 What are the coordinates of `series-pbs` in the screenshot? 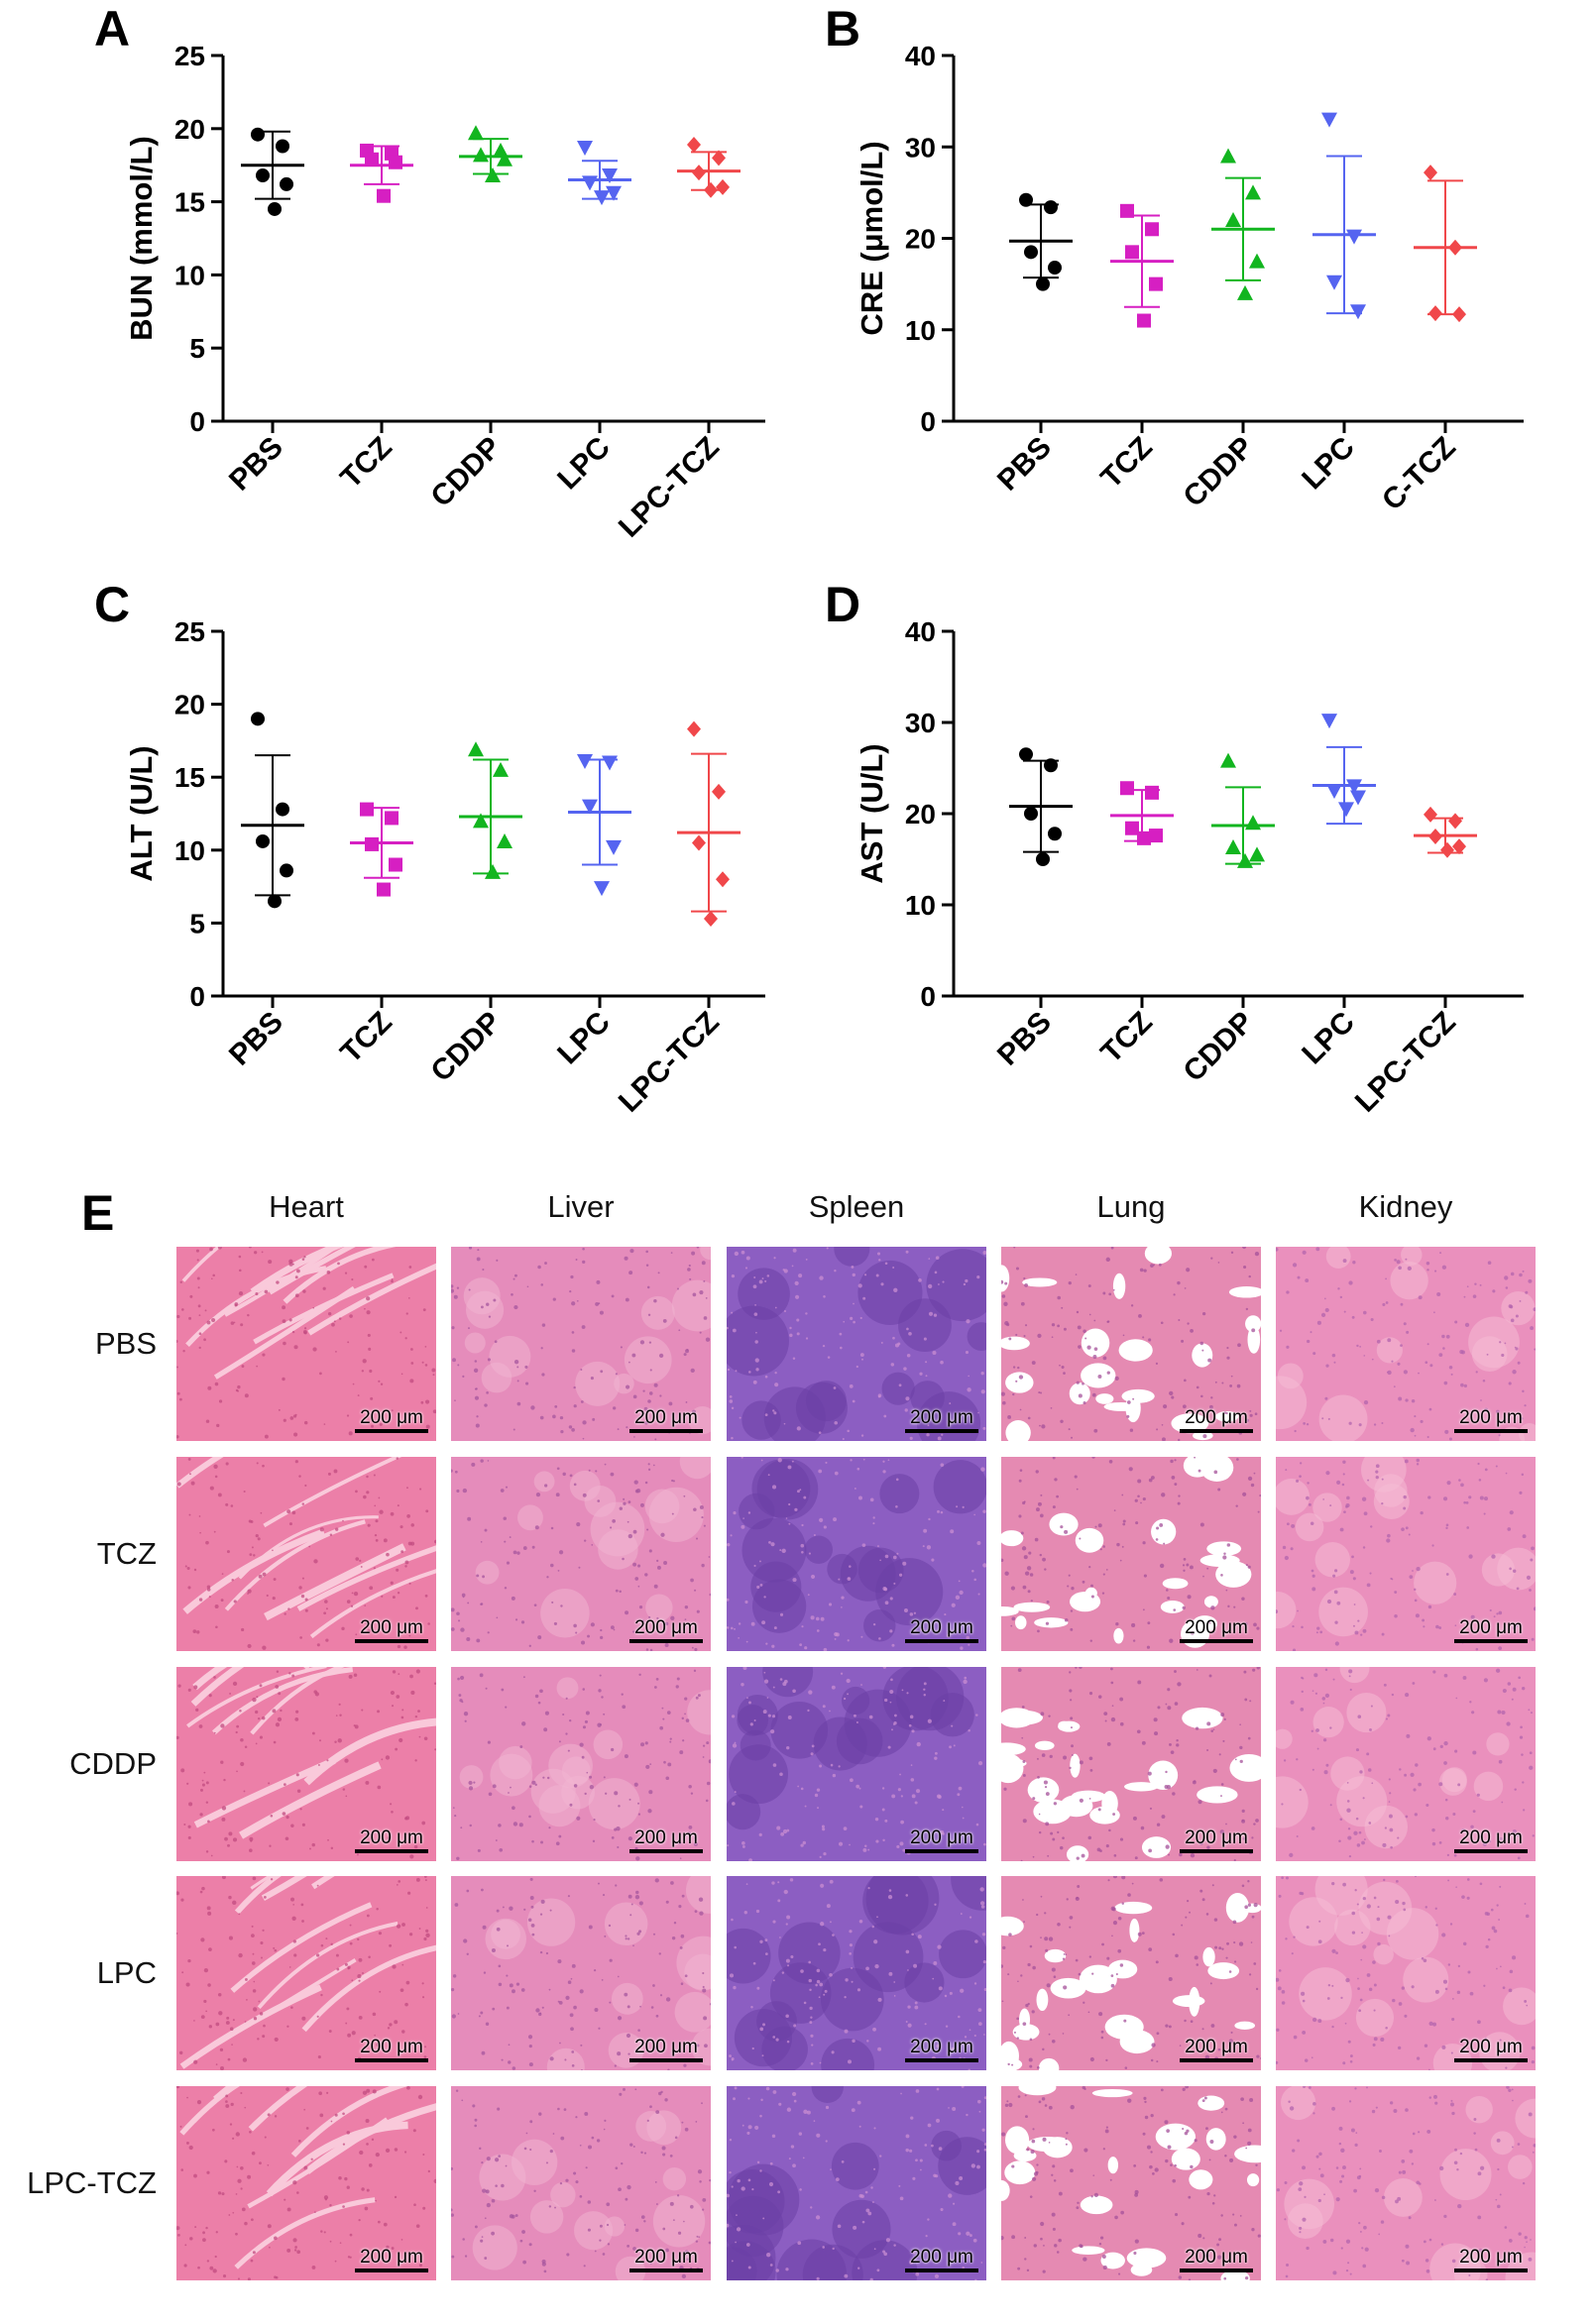 It's located at (272, 171).